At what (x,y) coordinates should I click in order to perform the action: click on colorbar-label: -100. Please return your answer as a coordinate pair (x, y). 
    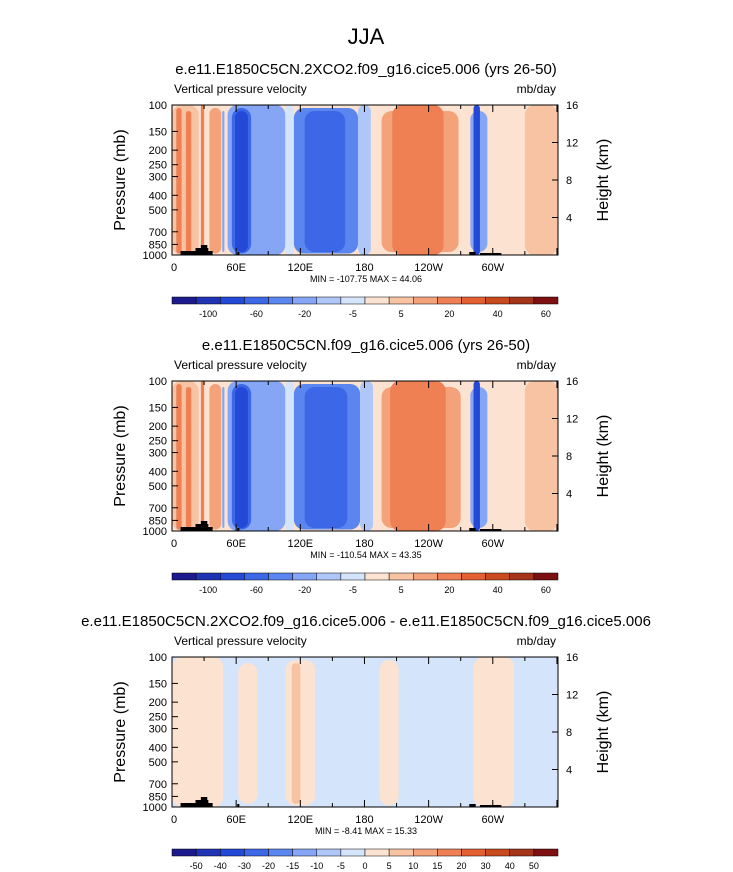
    Looking at the image, I should click on (208, 314).